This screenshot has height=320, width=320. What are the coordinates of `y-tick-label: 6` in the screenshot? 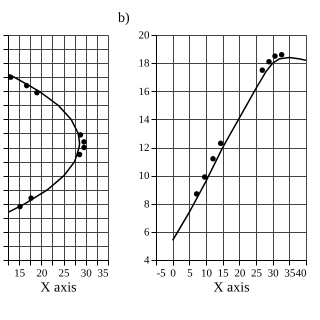 It's located at (147, 232).